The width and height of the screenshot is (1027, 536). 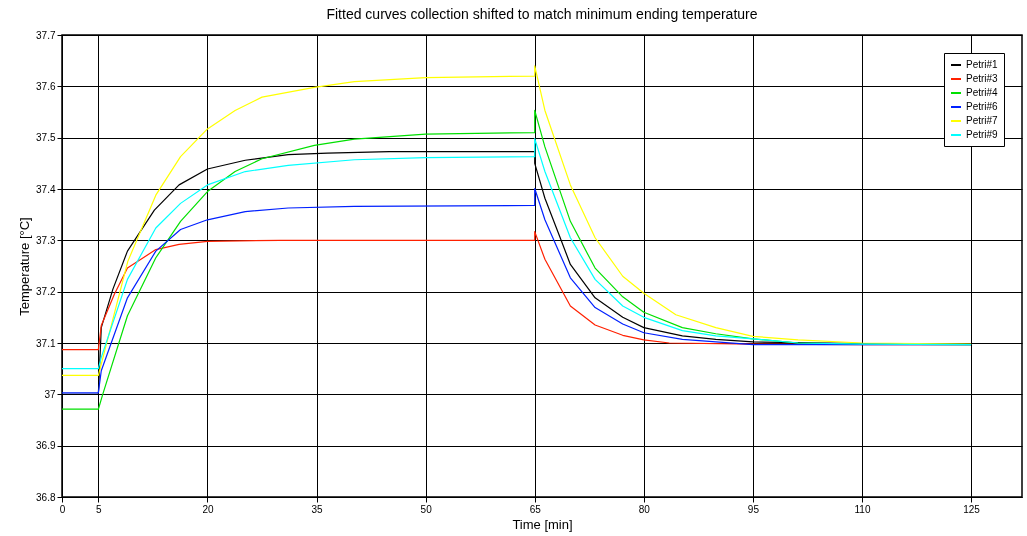 I want to click on x-tick-label: 5, so click(x=99, y=509).